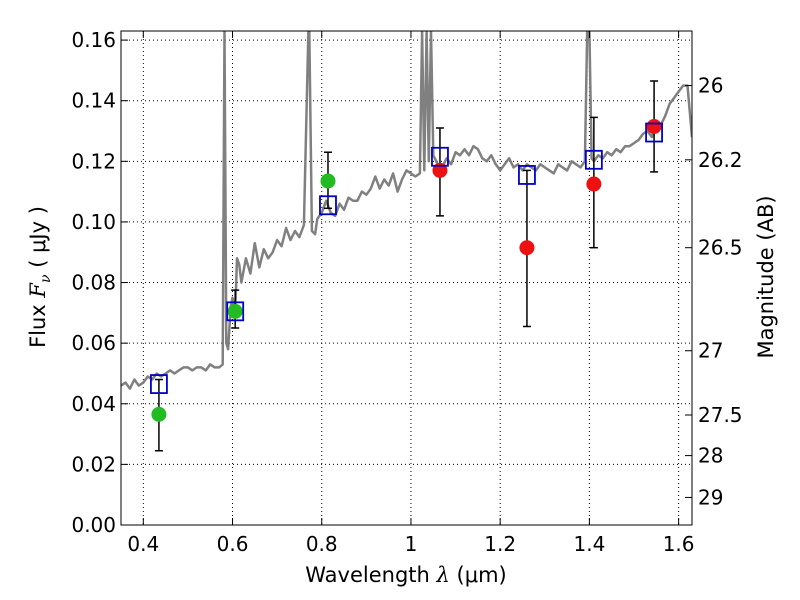 The image size is (800, 600). What do you see at coordinates (93, 101) in the screenshot?
I see `y-tick-label: 0.14` at bounding box center [93, 101].